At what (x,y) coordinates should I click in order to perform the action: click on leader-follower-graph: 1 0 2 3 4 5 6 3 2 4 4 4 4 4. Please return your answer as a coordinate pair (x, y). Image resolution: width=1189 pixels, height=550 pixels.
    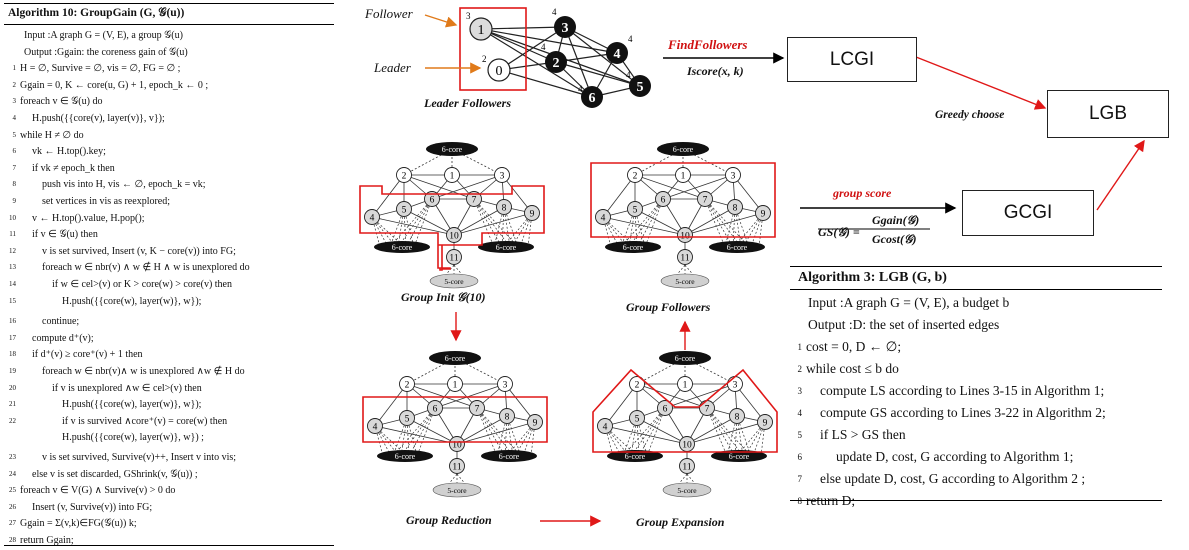
    Looking at the image, I should click on (537, 57).